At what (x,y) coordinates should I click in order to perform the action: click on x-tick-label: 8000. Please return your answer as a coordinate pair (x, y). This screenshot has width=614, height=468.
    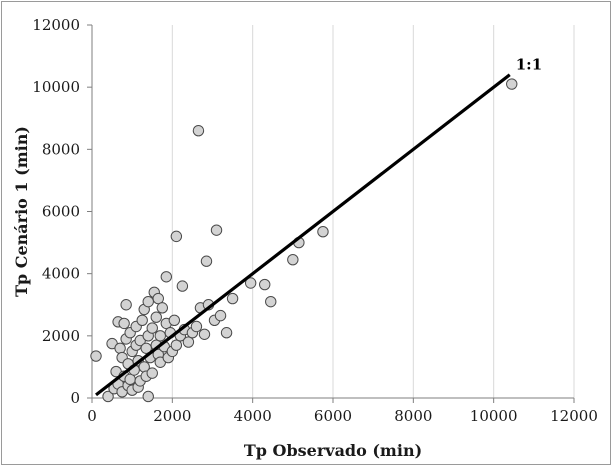
    Looking at the image, I should click on (413, 416).